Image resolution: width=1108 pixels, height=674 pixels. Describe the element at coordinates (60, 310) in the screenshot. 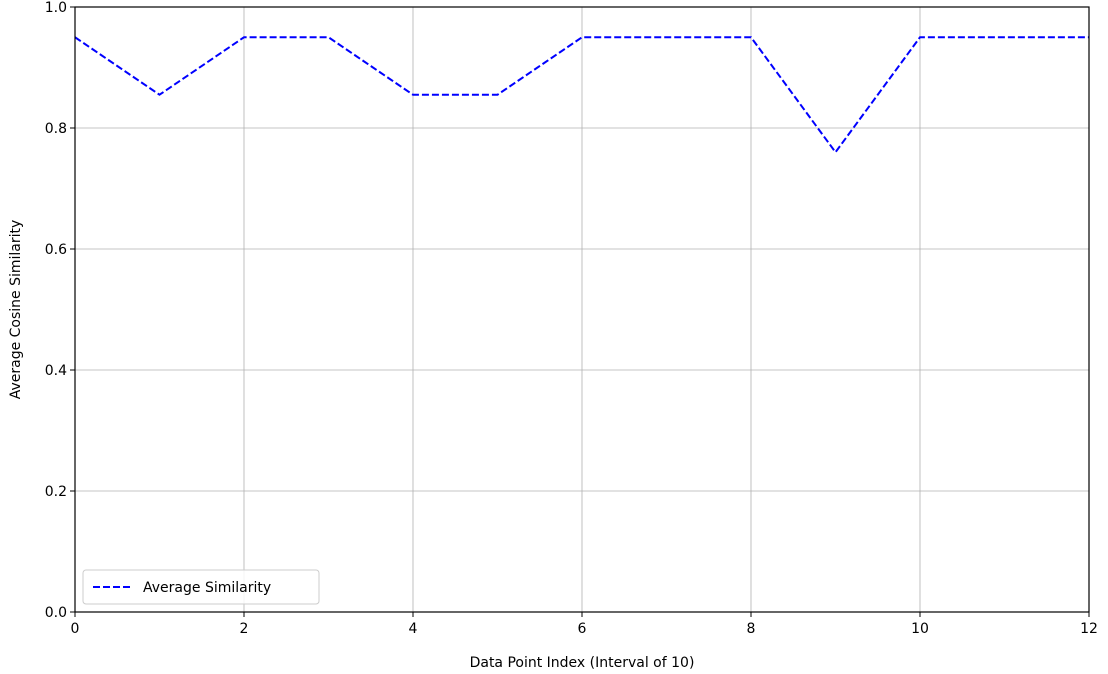

I see `y-axis-ticks: 0.0 0.2 0.4 0.6 0.8 1.0` at that location.